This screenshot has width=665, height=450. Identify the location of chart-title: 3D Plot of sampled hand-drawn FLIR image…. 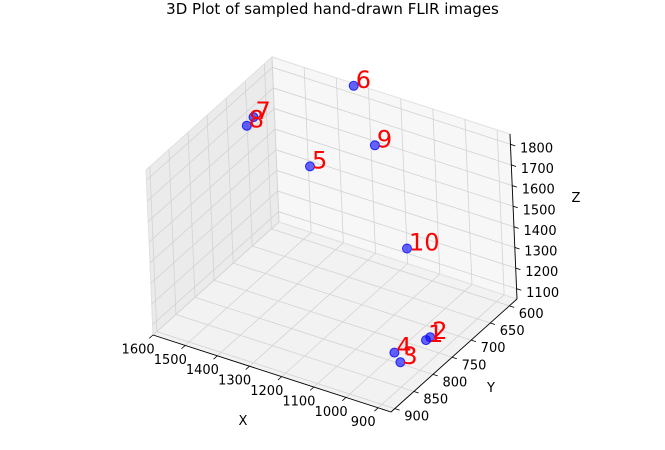
(332, 9).